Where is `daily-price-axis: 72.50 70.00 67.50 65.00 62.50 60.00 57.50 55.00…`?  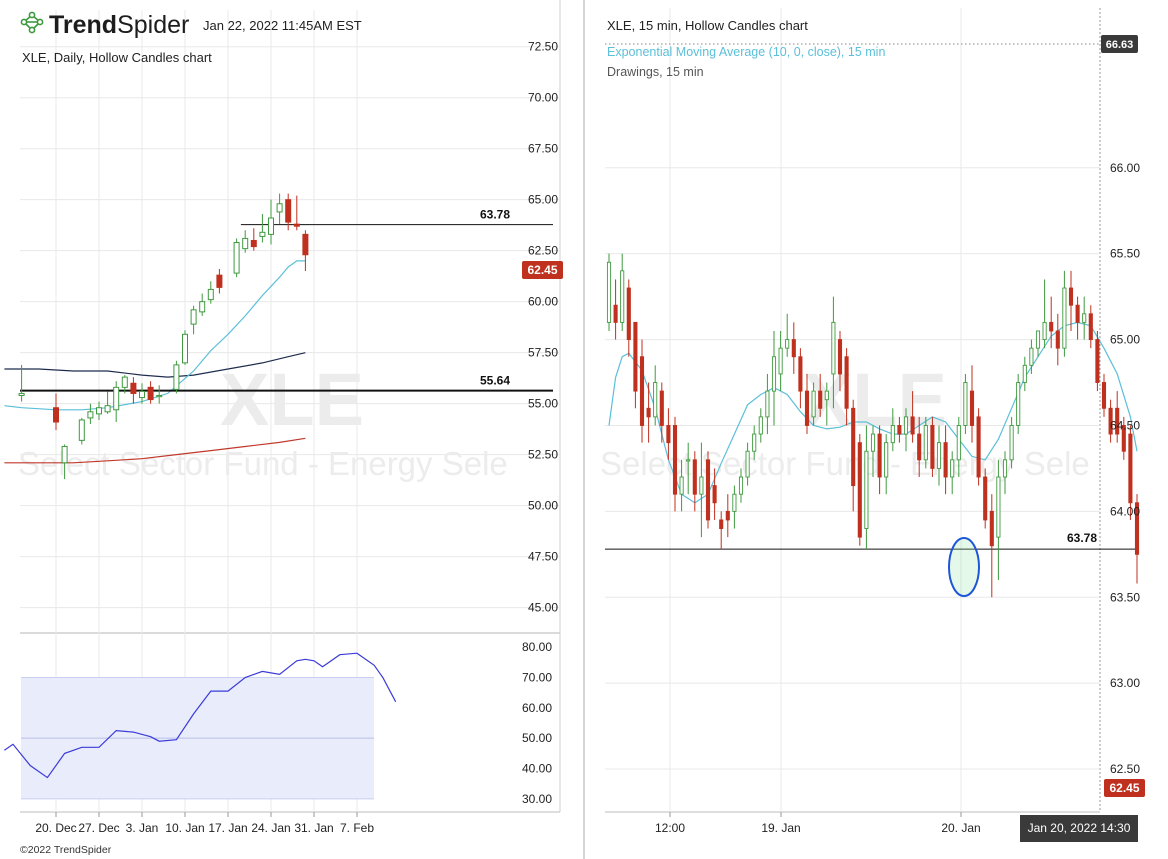 daily-price-axis: 72.50 70.00 67.50 65.00 62.50 60.00 57.50 55.00… is located at coordinates (543, 327).